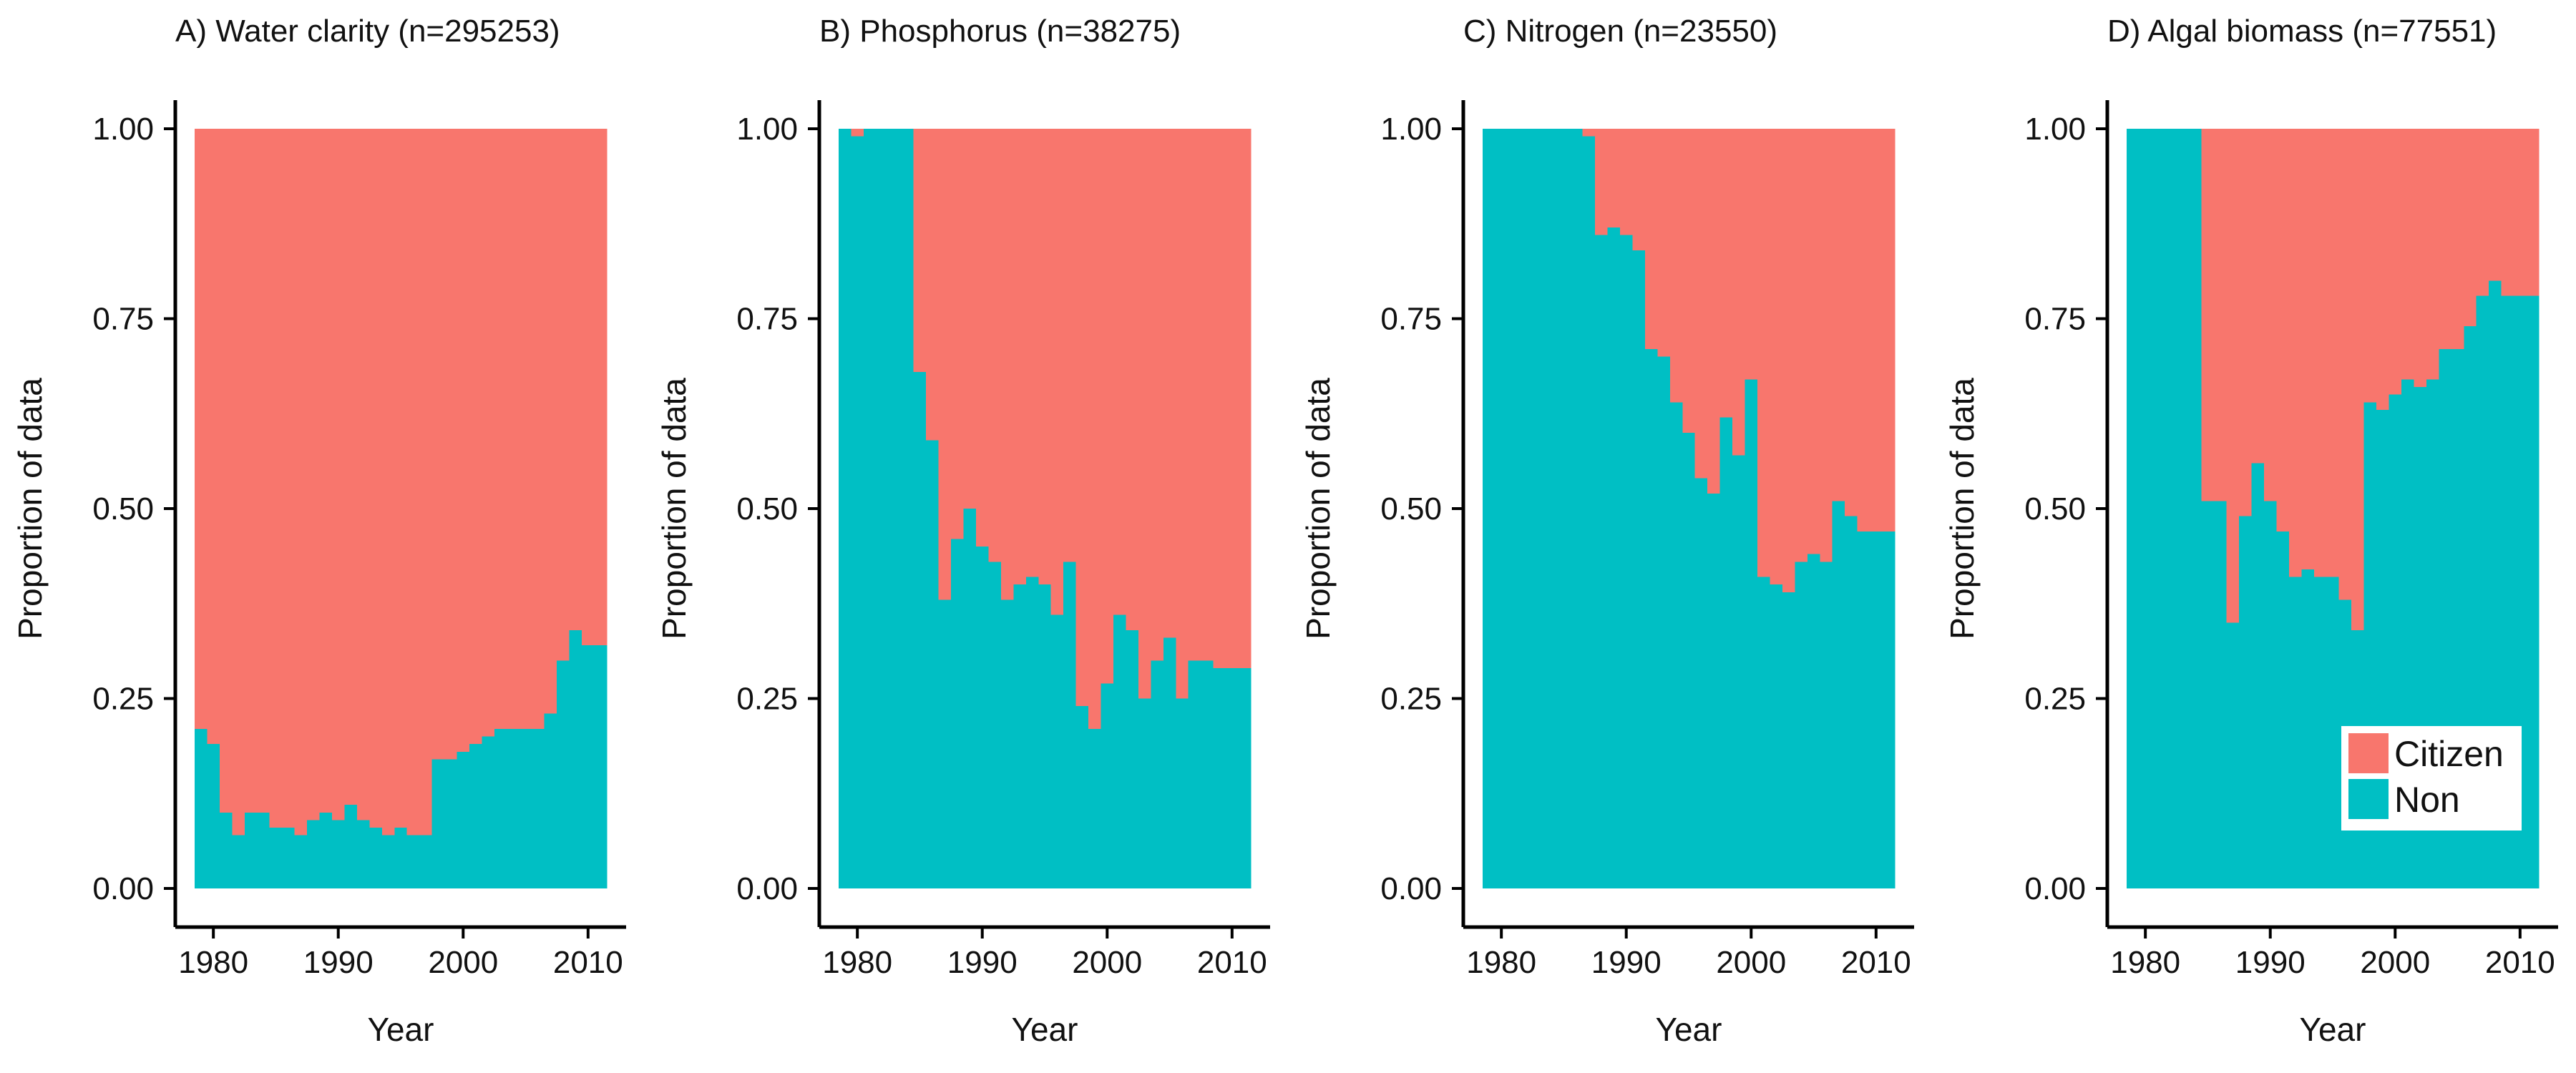 The height and width of the screenshot is (1073, 2576). What do you see at coordinates (2368, 799) in the screenshot?
I see `legend-swatch` at bounding box center [2368, 799].